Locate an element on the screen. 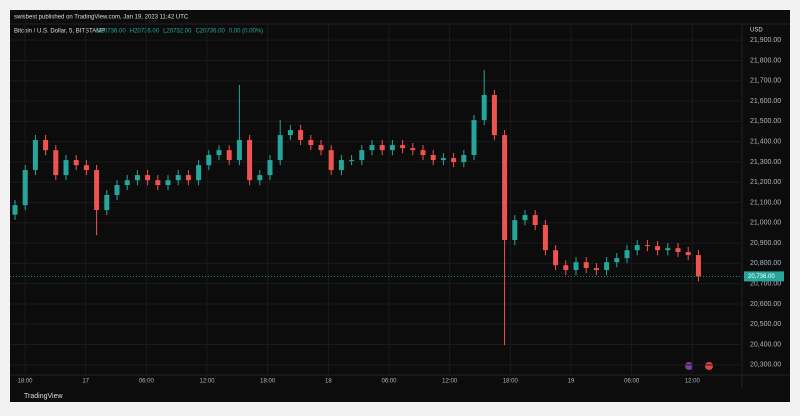 The height and width of the screenshot is (416, 800). last-price-label: 20,736.00 is located at coordinates (761, 277).